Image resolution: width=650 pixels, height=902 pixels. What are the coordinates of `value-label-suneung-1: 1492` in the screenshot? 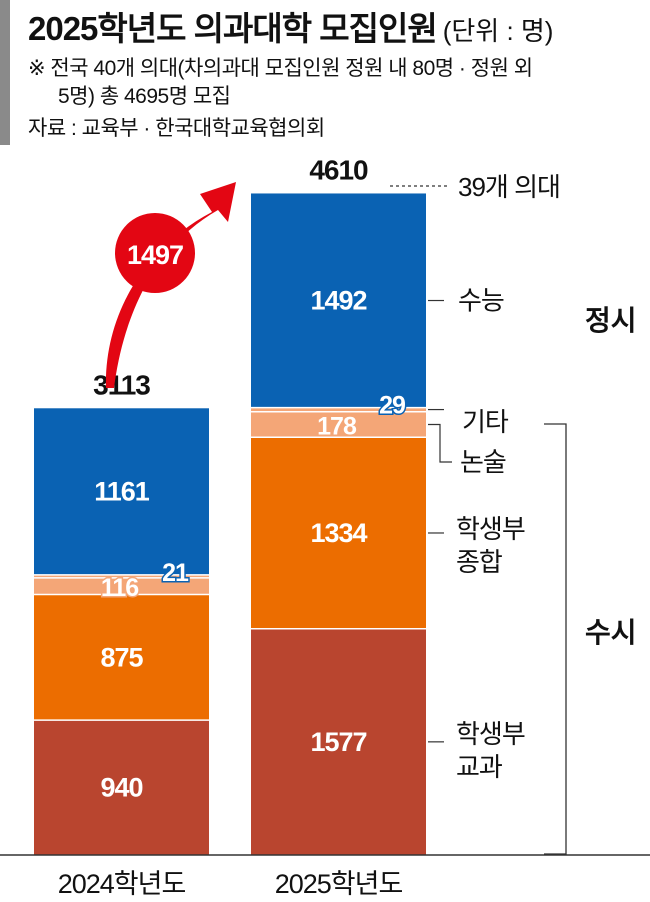 It's located at (338, 301).